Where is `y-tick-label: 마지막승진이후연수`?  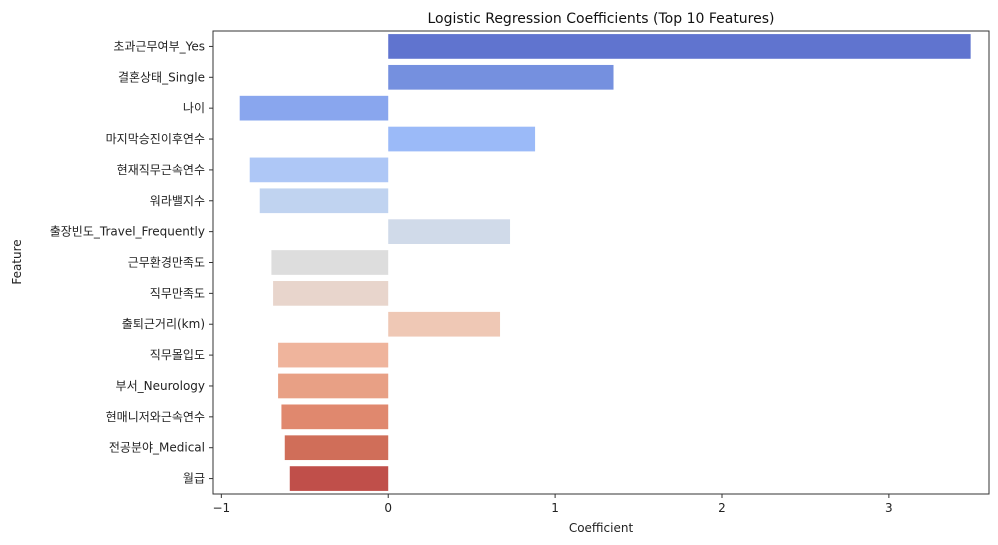
y-tick-label: 마지막승진이후연수 is located at coordinates (155, 139).